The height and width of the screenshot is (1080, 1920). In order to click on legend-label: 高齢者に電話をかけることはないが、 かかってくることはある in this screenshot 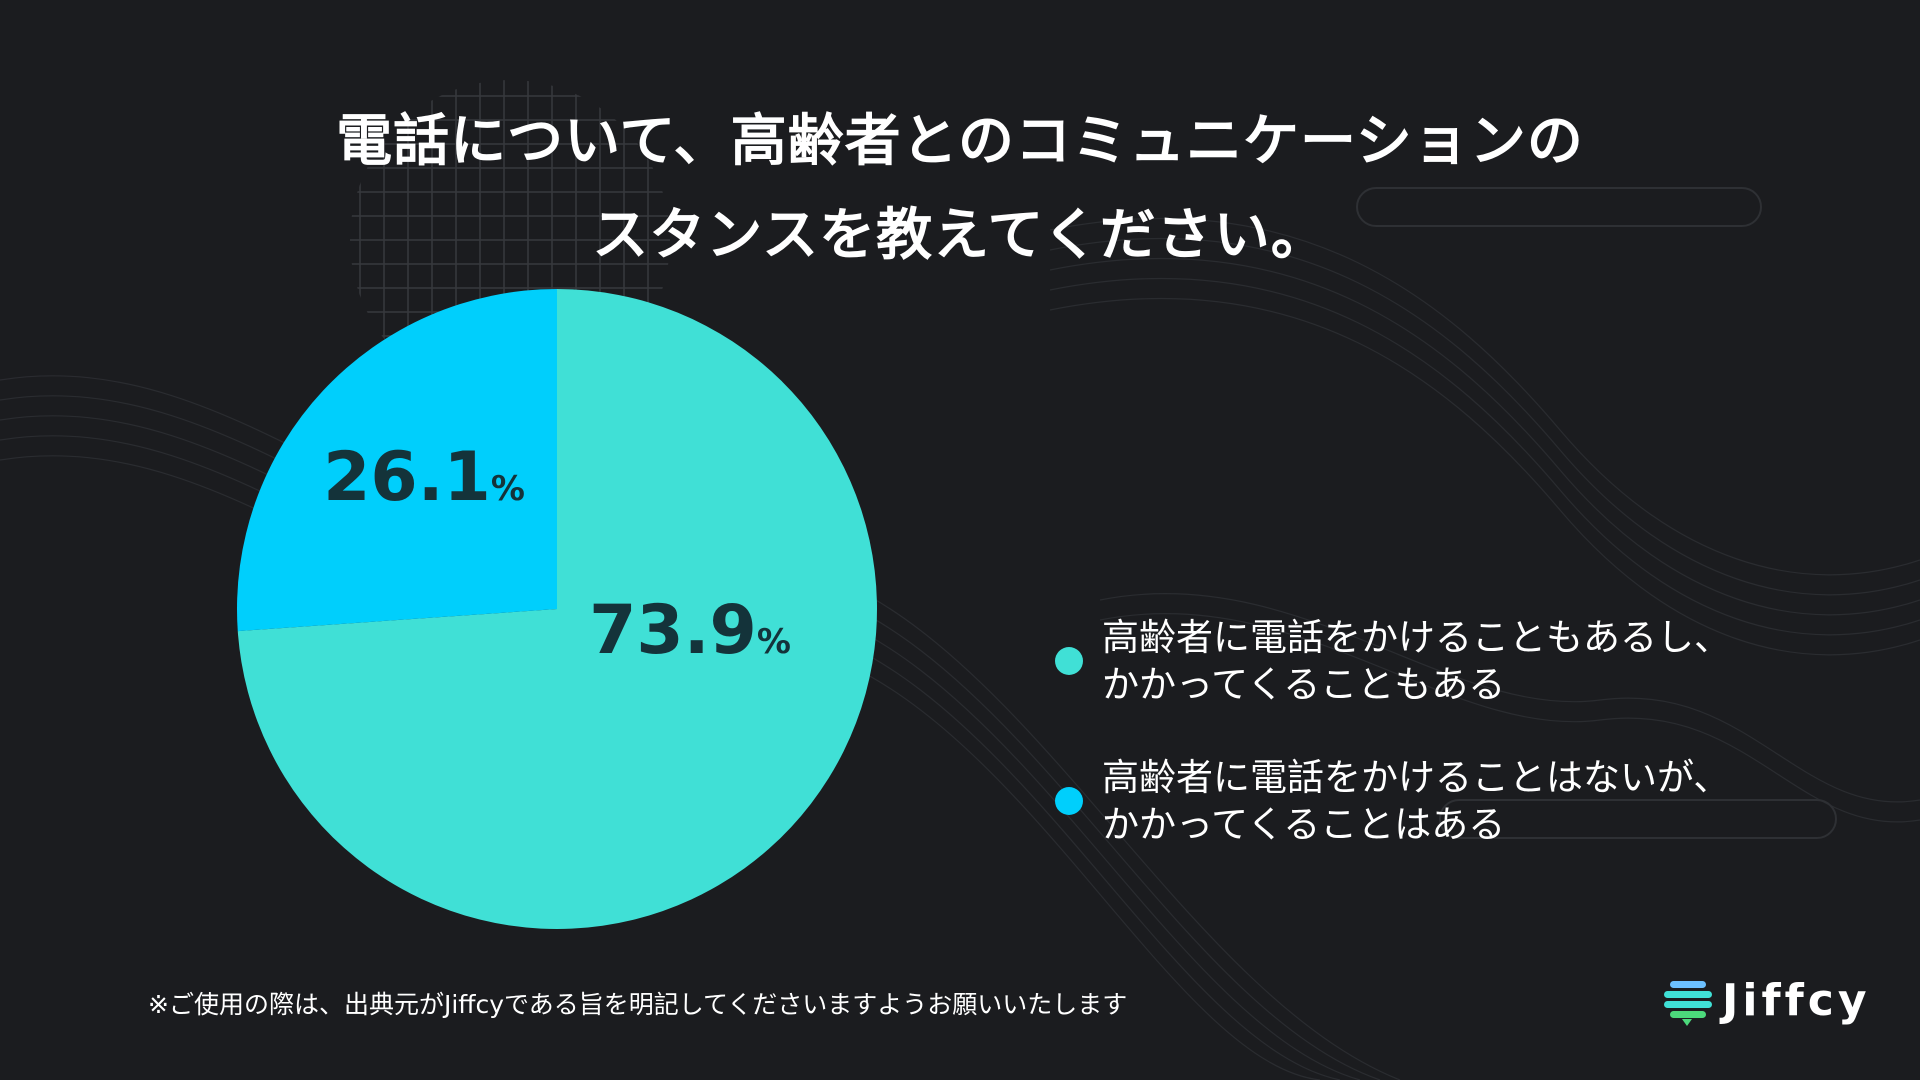, I will do `click(1416, 801)`.